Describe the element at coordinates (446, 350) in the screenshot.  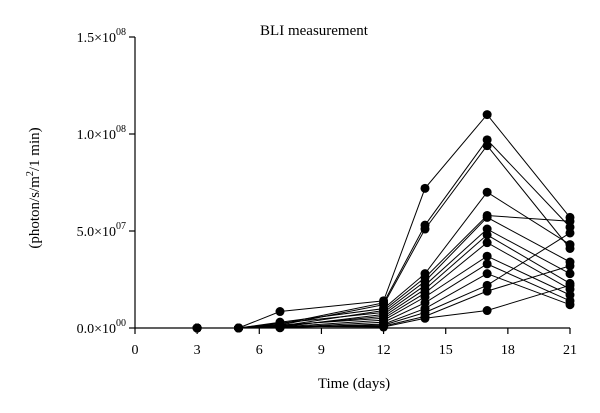
I see `x-tick-label: 15` at that location.